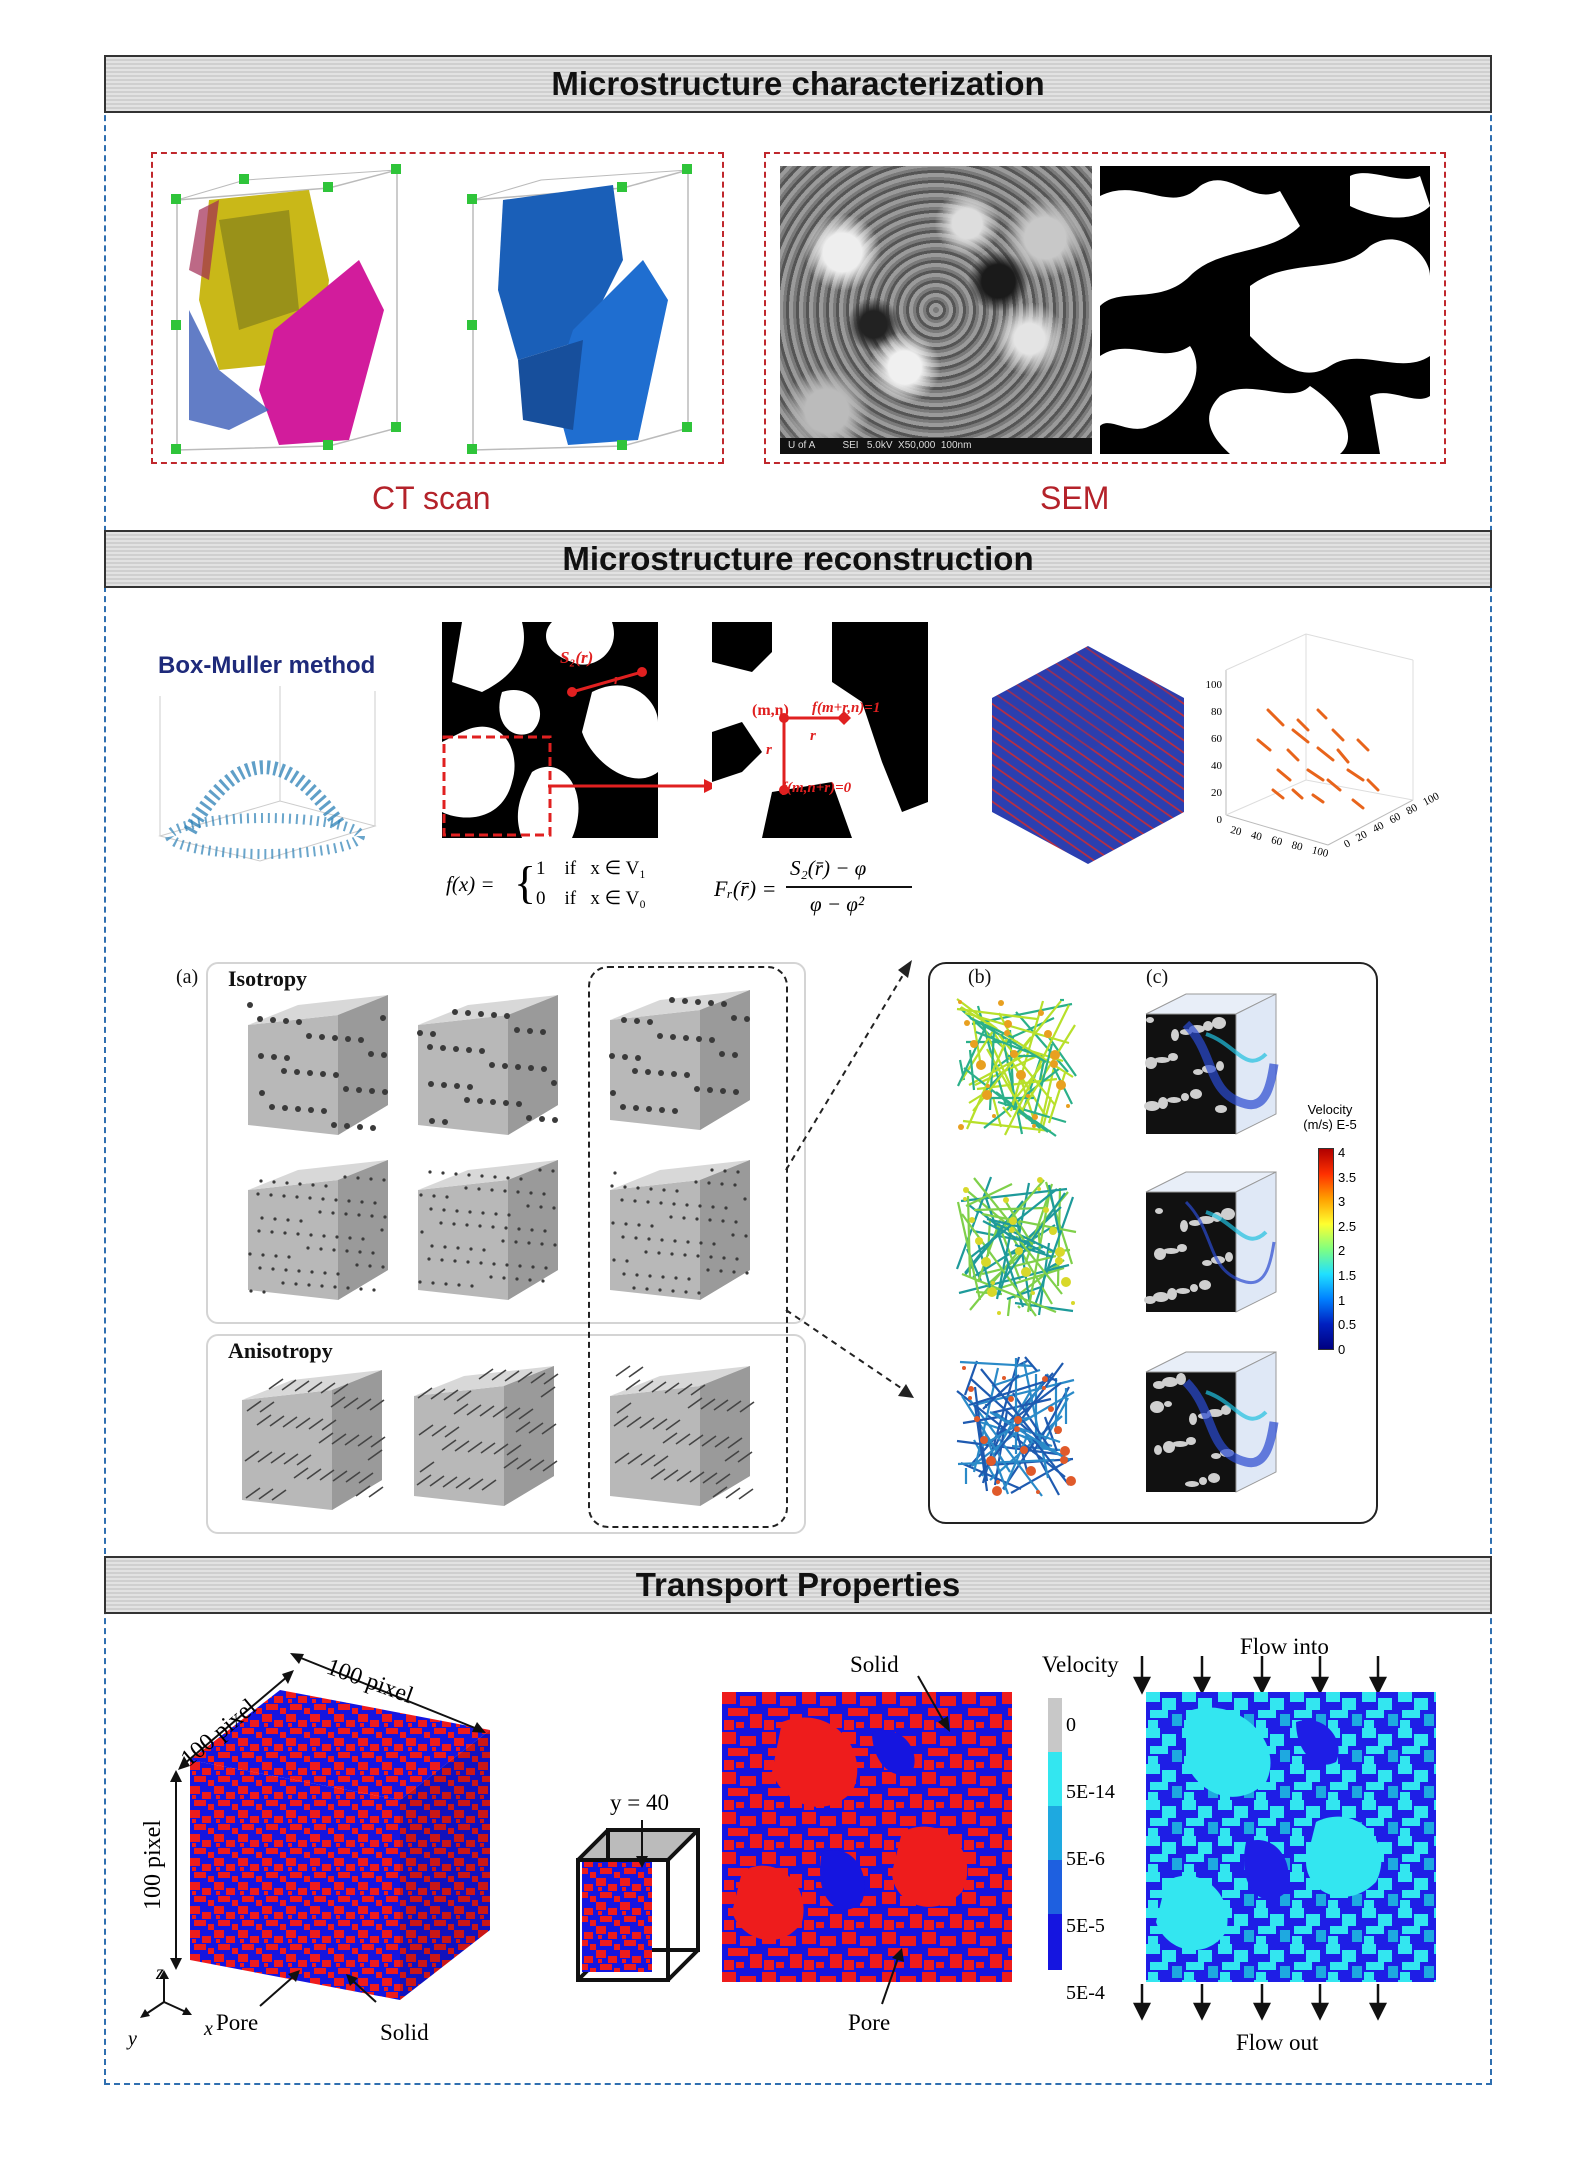  What do you see at coordinates (1265, 310) in the screenshot?
I see `sem-binary-image` at bounding box center [1265, 310].